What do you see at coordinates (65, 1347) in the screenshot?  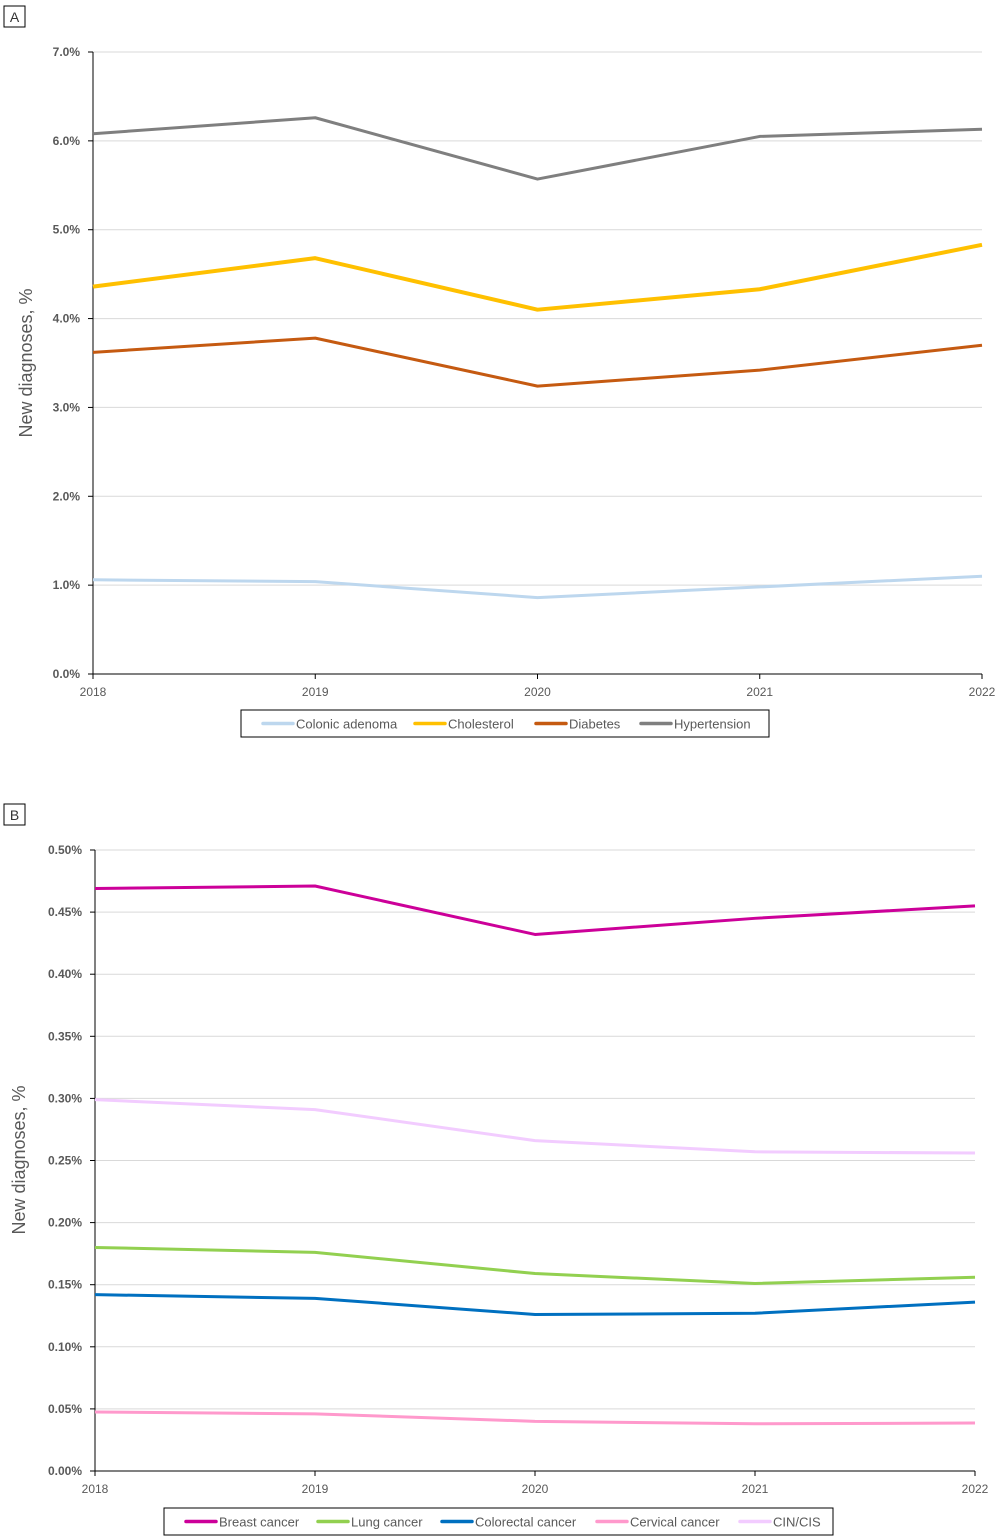 I see `y-tick-label: 0.10%` at bounding box center [65, 1347].